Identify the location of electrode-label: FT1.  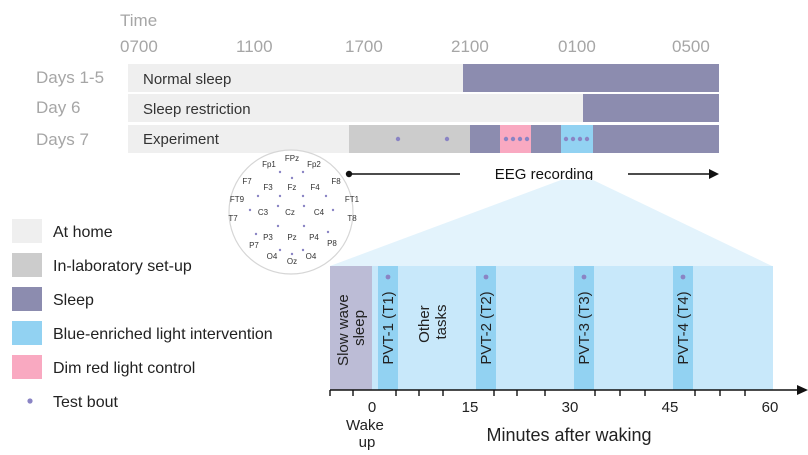
(352, 199).